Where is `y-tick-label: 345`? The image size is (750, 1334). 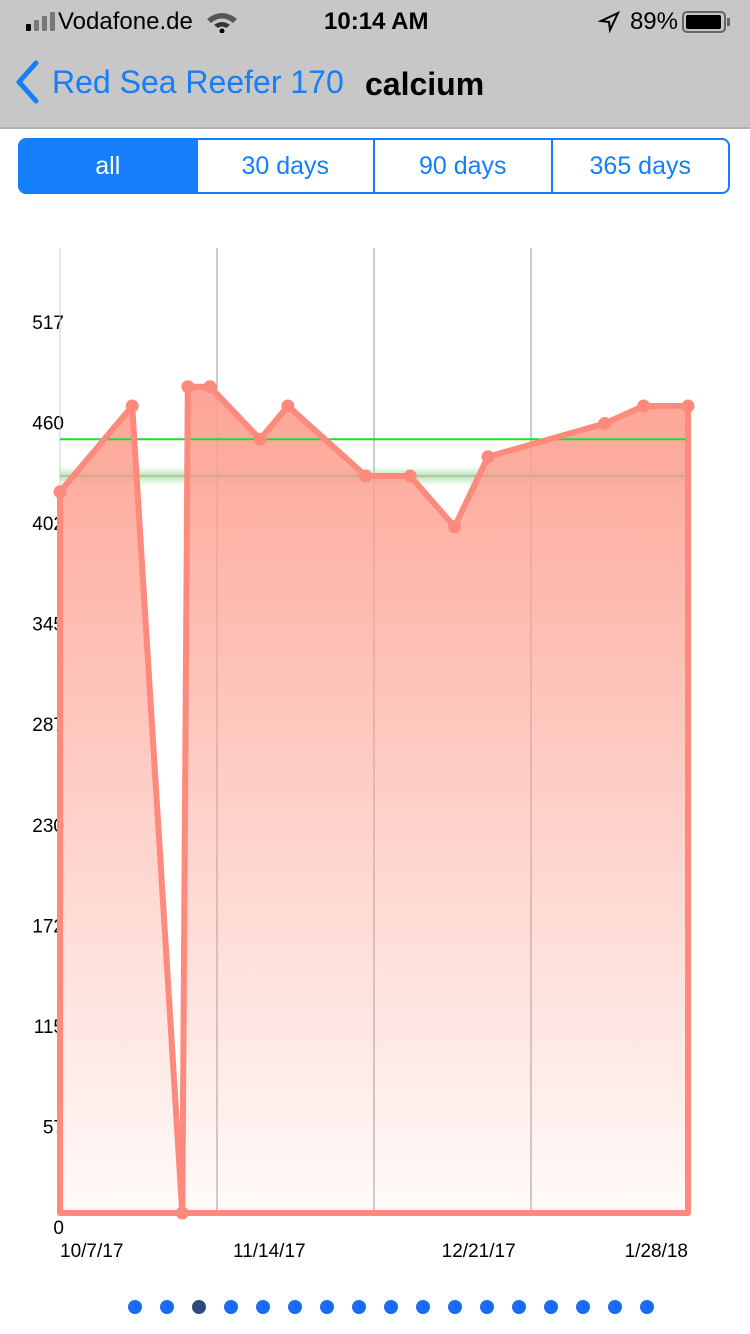 y-tick-label: 345 is located at coordinates (48, 625).